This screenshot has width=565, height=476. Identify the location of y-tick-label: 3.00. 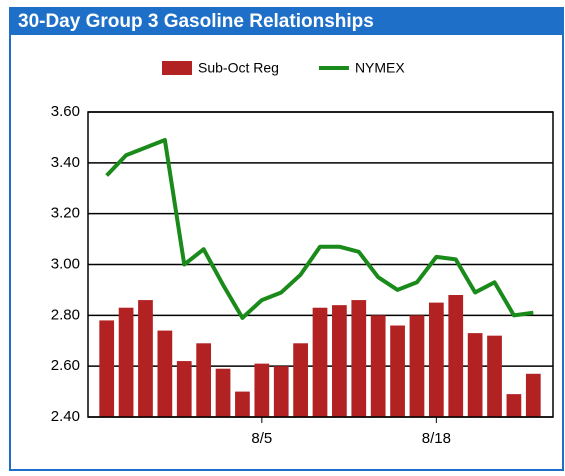
(65, 263).